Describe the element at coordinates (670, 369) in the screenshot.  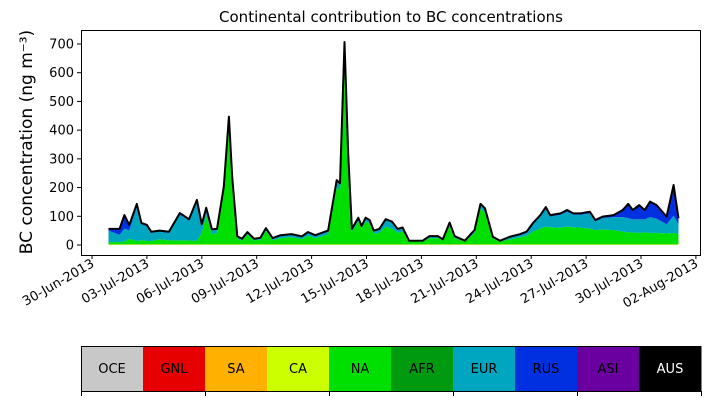
I see `colorbar-label-aus: AUS` at that location.